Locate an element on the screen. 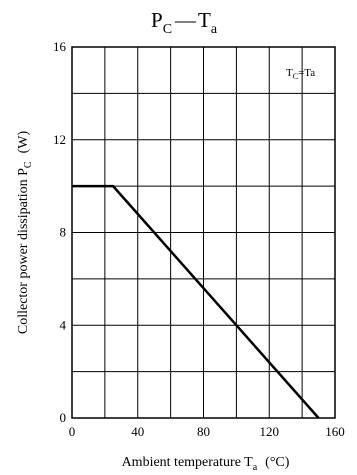  title-main: P is located at coordinates (157, 20).